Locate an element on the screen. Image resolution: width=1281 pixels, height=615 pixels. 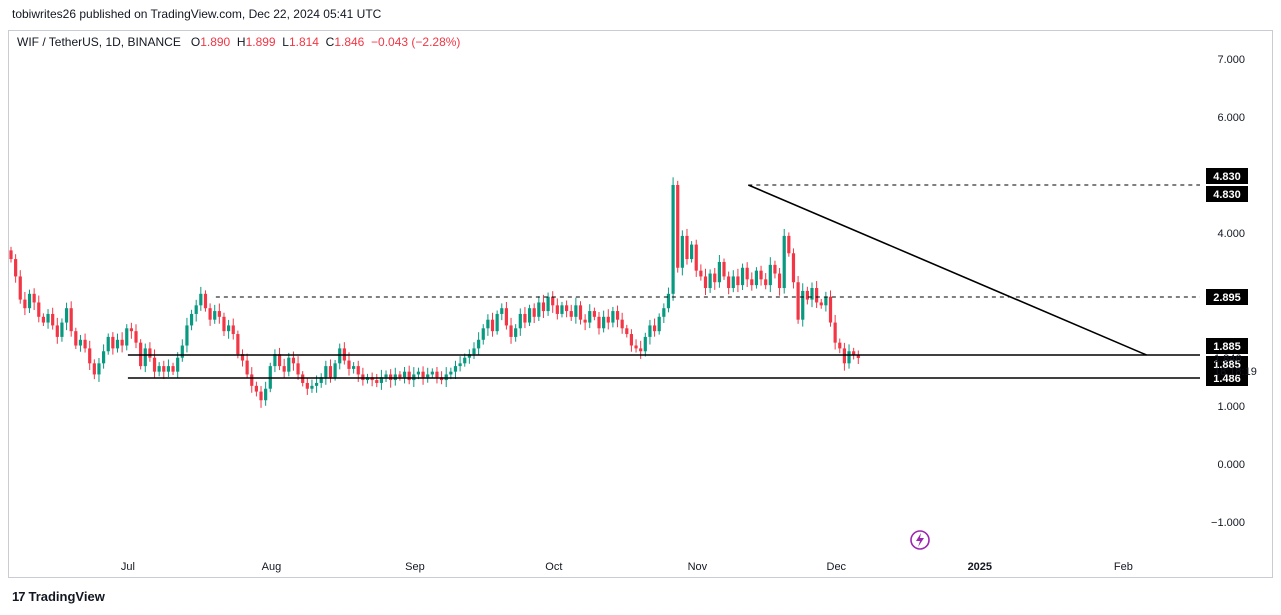
brand-name: TradingView is located at coordinates (66, 596).